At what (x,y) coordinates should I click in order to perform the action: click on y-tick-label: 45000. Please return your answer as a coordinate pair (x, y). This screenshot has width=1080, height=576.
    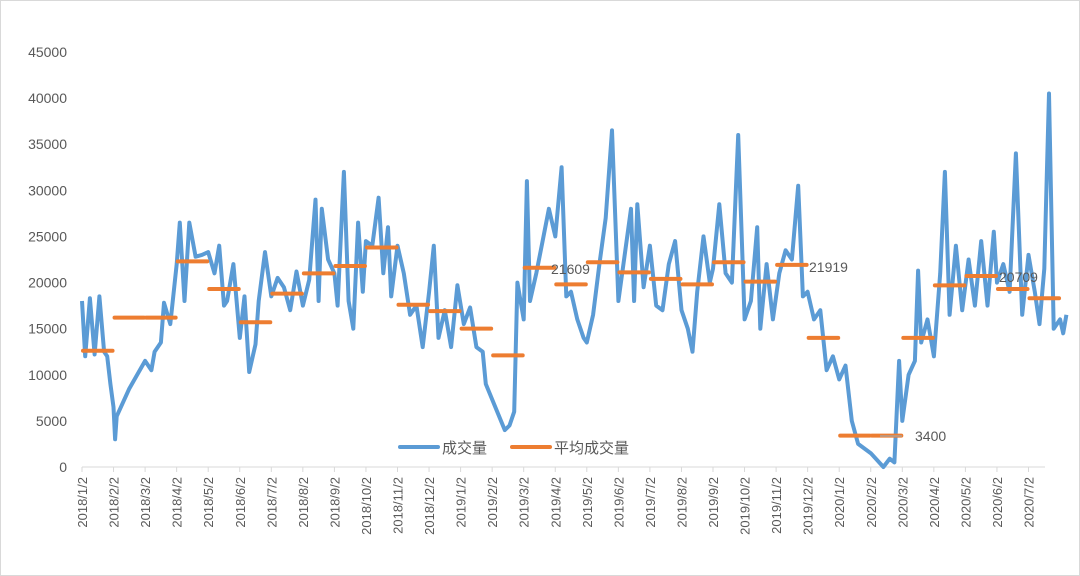
    Looking at the image, I should click on (47, 52).